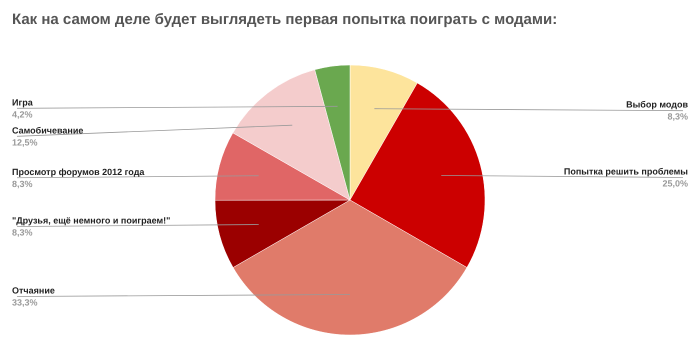 This screenshot has height=349, width=700. Describe the element at coordinates (25, 142) in the screenshot. I see `data-label: 12,5%` at that location.